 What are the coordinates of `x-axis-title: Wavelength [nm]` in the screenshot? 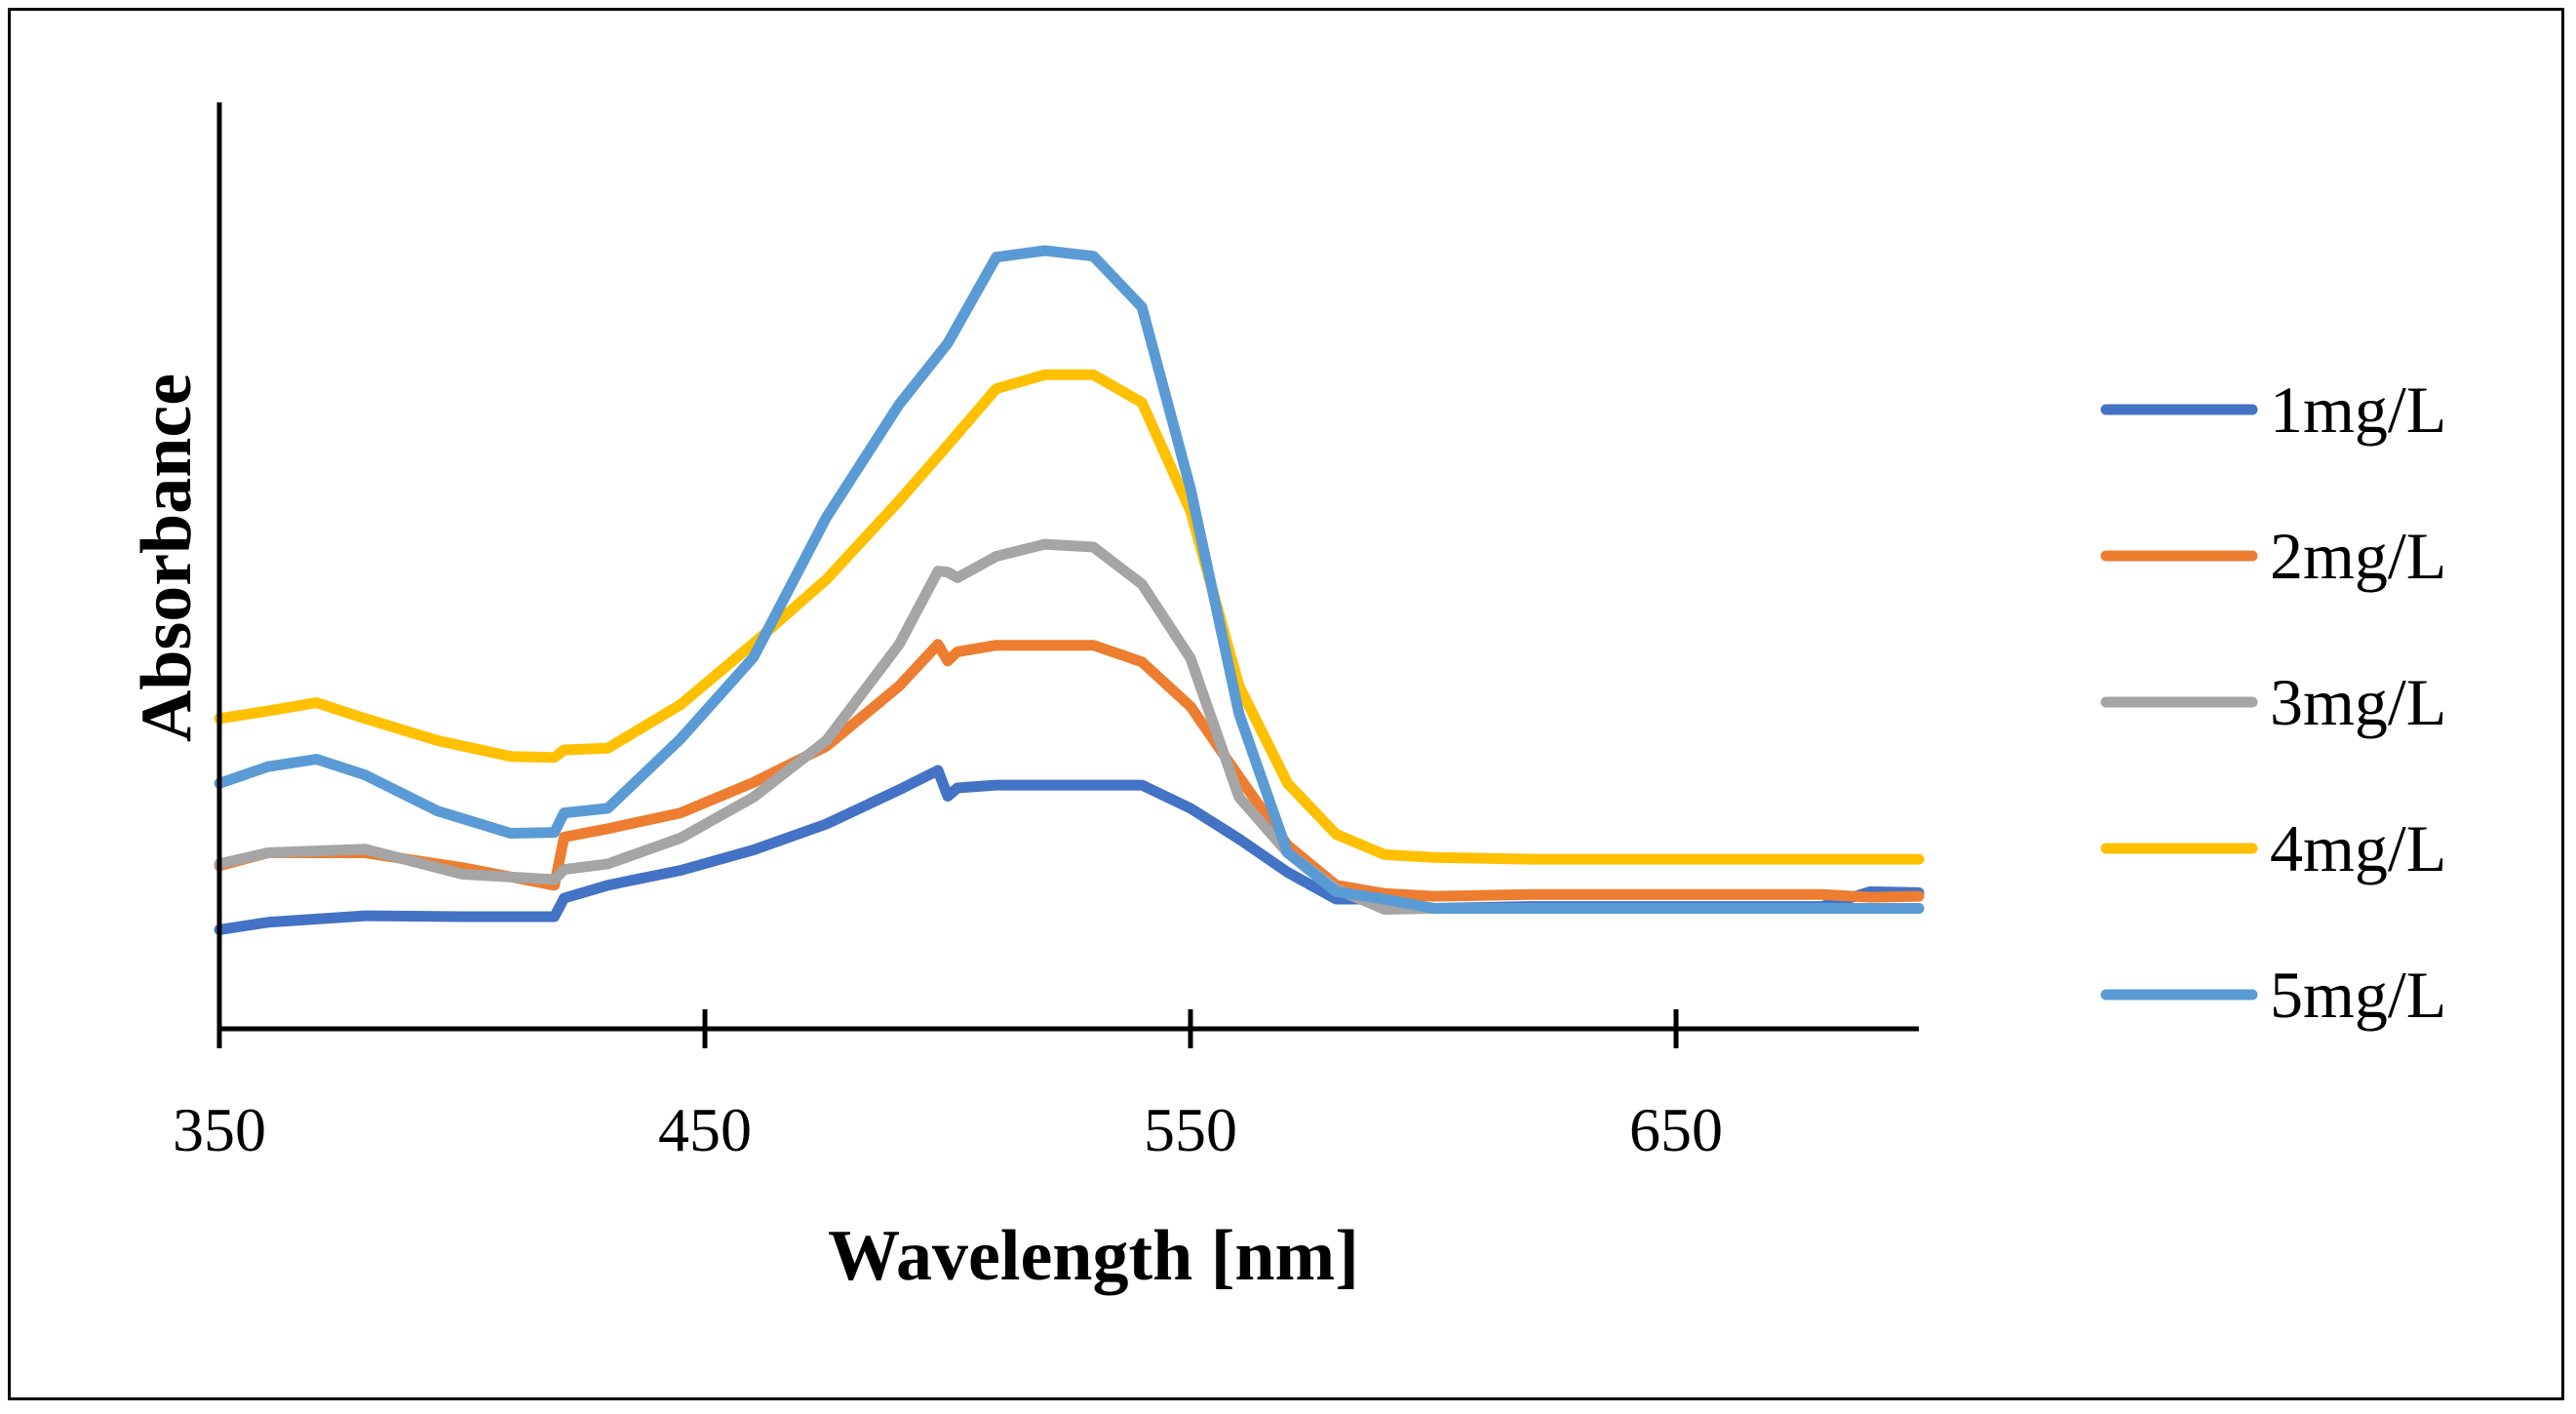 It's located at (1093, 1256).